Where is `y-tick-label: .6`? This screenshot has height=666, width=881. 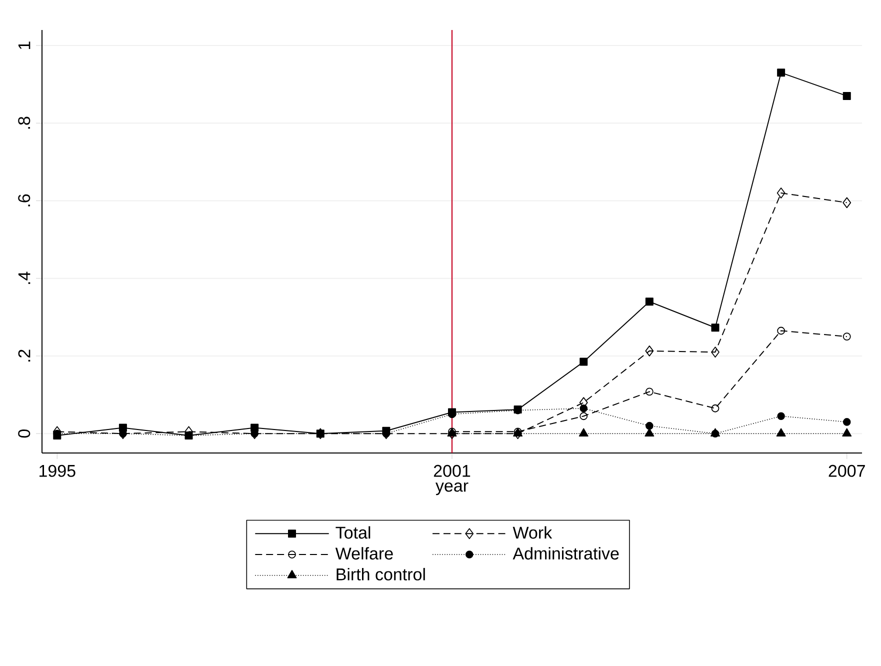 y-tick-label: .6 is located at coordinates (24, 200).